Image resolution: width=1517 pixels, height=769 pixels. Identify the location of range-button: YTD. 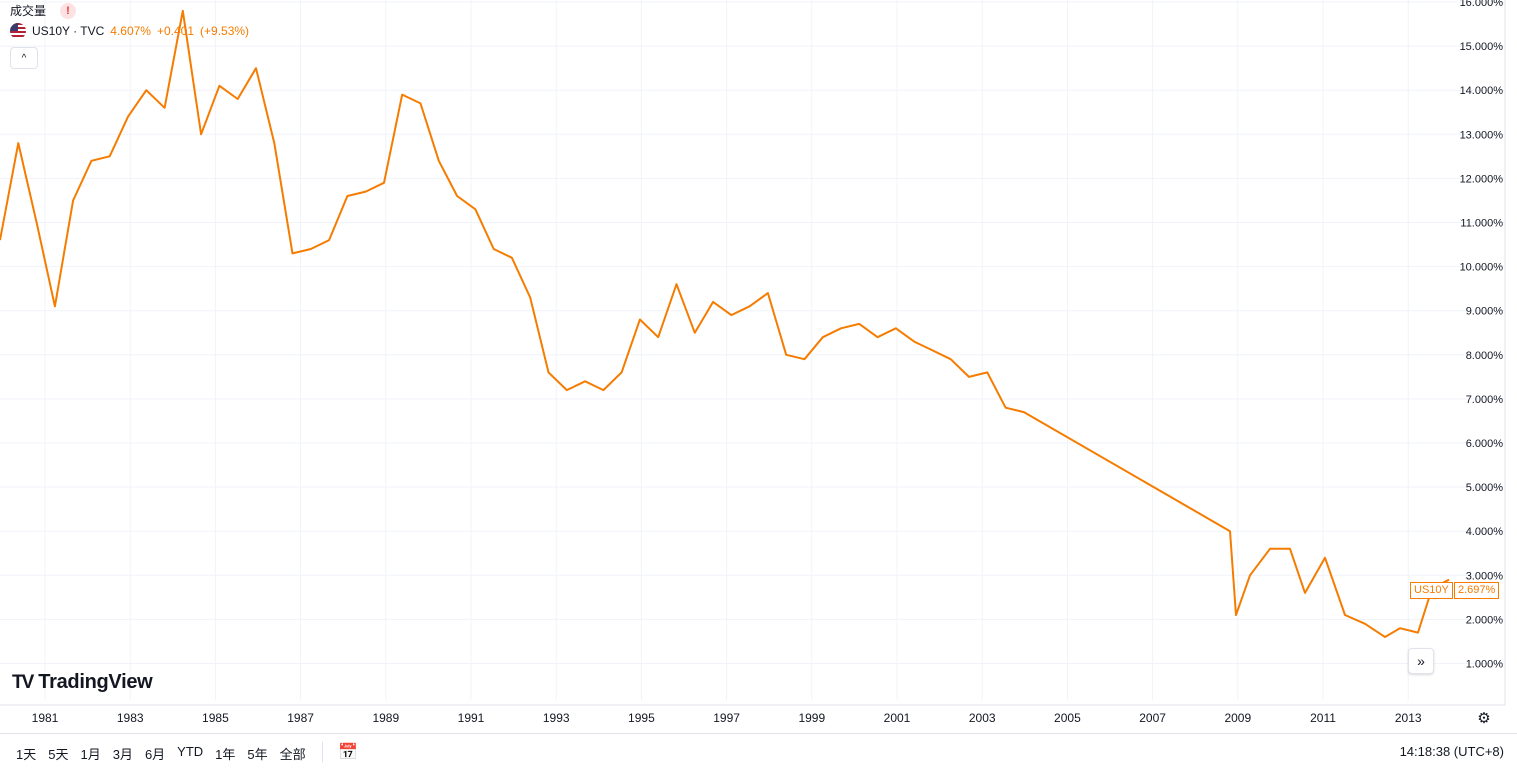
(190, 751).